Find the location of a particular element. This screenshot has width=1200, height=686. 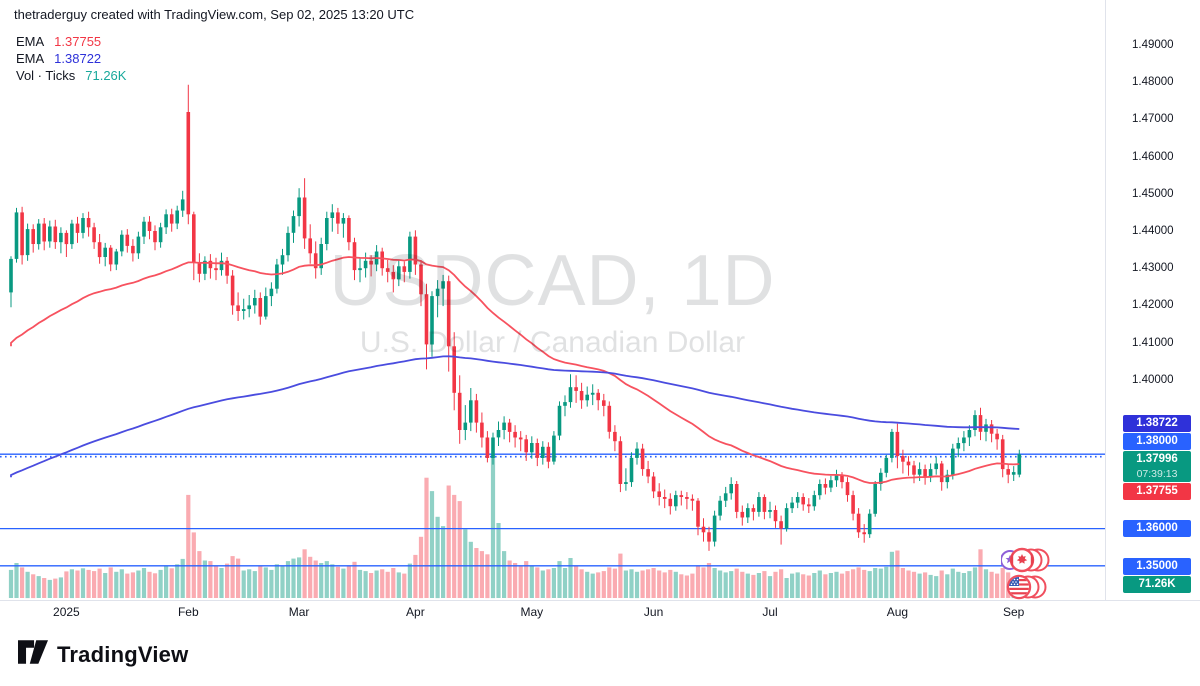

legend-row-2: Vol · Ticks 71.26K is located at coordinates (71, 75).